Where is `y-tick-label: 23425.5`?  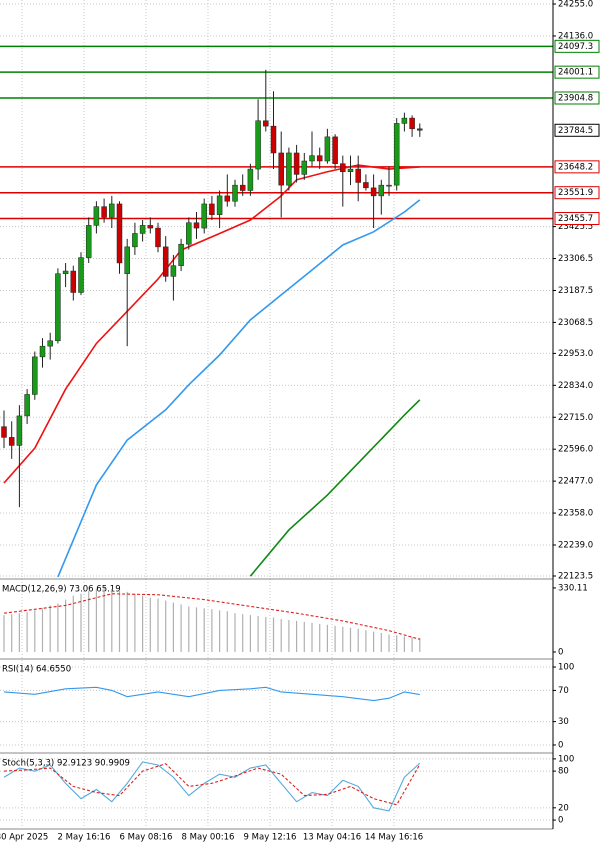
y-tick-label: 23425.5 is located at coordinates (575, 227).